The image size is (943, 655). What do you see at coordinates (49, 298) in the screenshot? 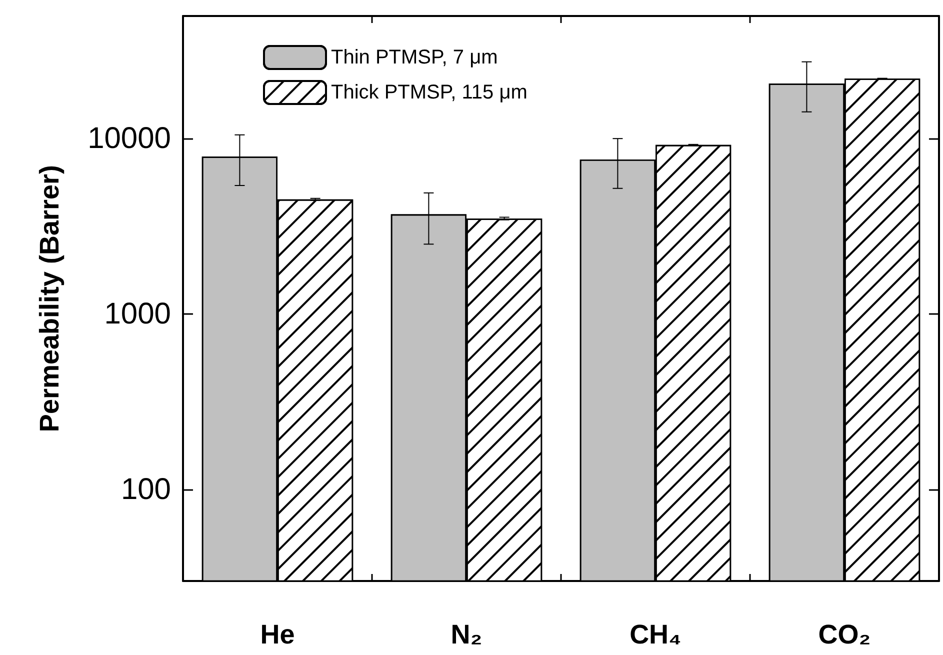
I see `y-axis-title: Permeability (Barrer)` at bounding box center [49, 298].